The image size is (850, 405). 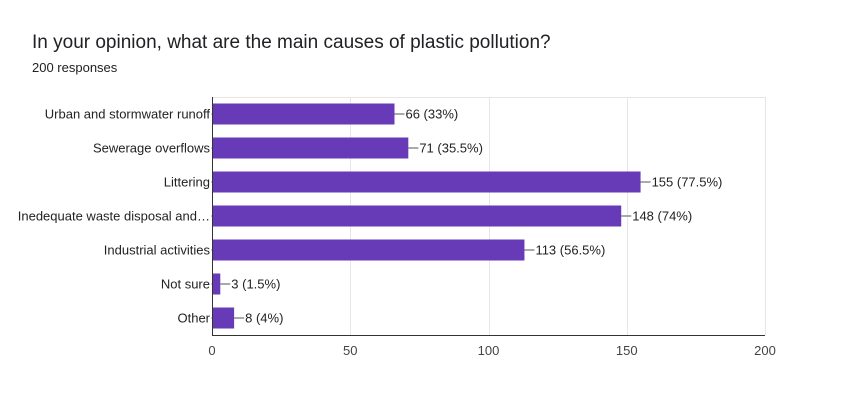 What do you see at coordinates (255, 284) in the screenshot?
I see `data-label-5: 3 (1.5%)` at bounding box center [255, 284].